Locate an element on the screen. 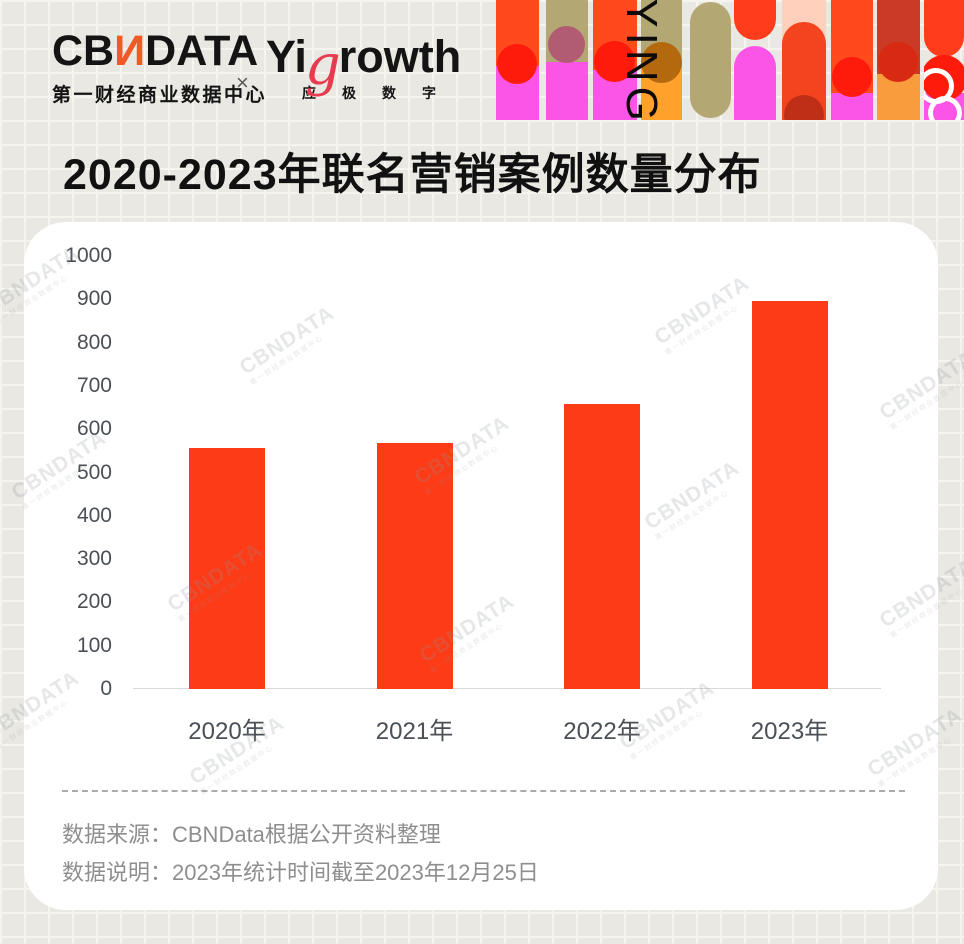 This screenshot has width=964, height=944. banner-vertical-text: YING is located at coordinates (641, 63).